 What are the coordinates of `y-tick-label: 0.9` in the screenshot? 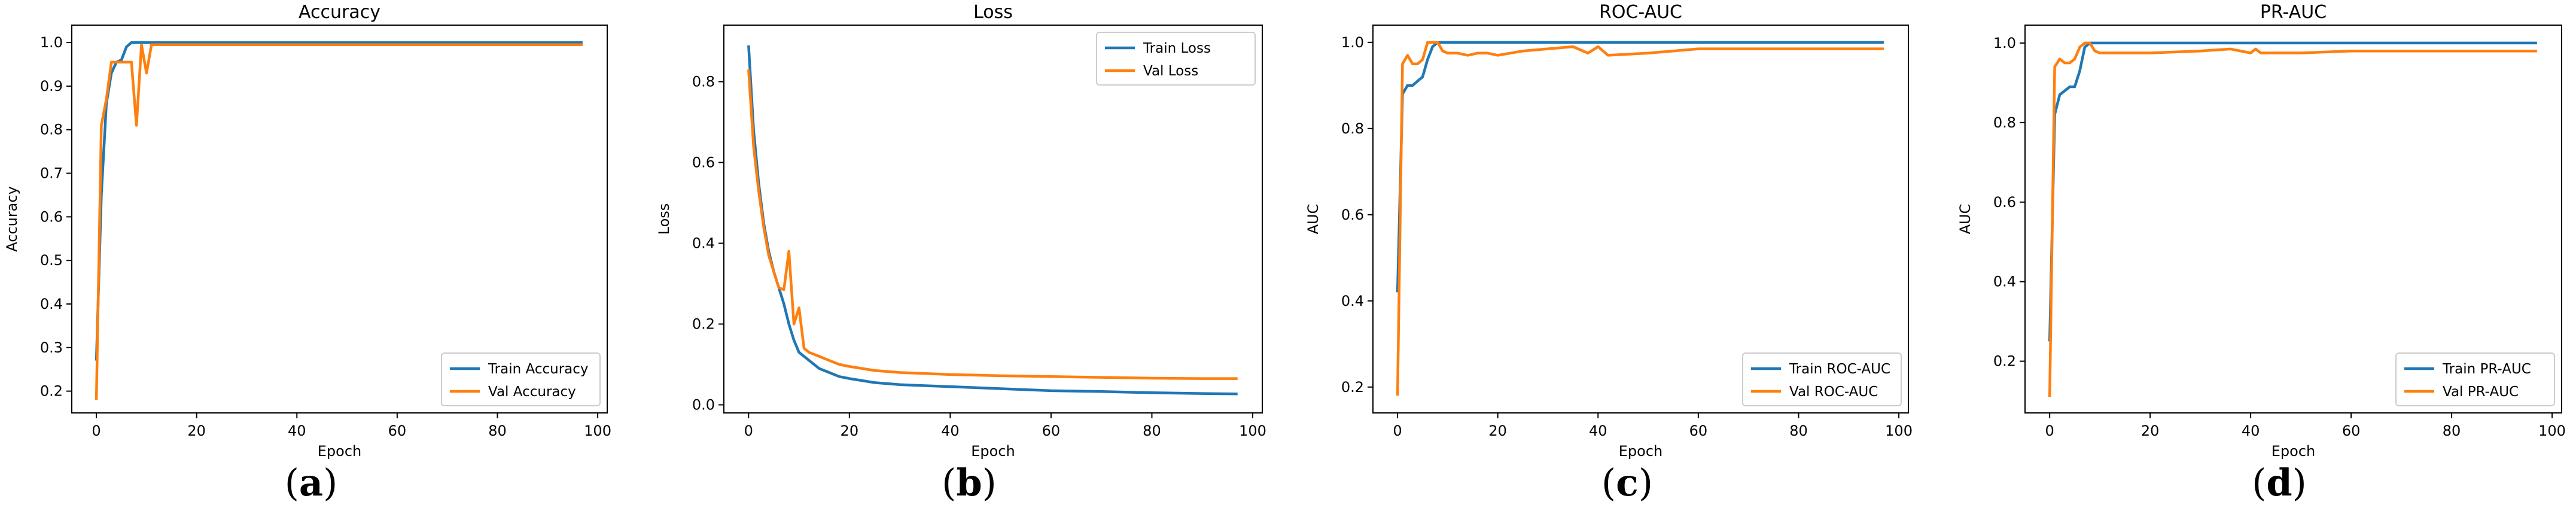 It's located at (51, 86).